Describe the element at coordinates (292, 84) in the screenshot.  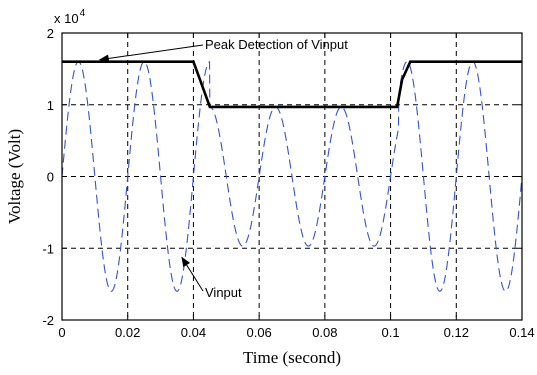
I see `series-peak-detection-line` at that location.